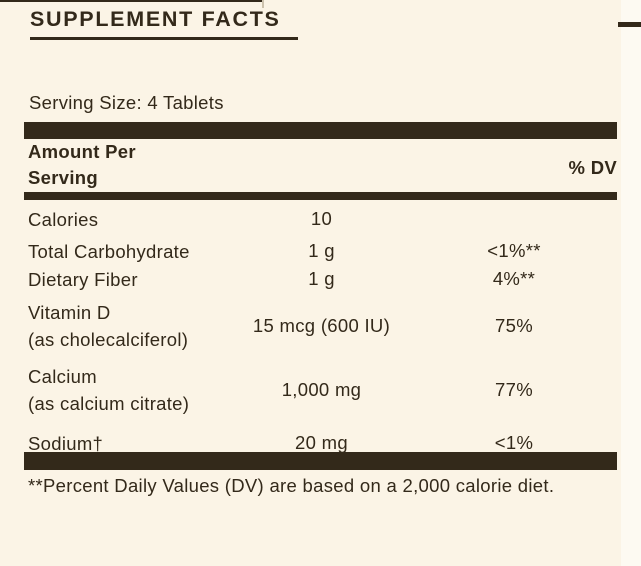 The image size is (641, 566). Describe the element at coordinates (82, 164) in the screenshot. I see `amount-per-serving-header: Amount Per Serving` at that location.